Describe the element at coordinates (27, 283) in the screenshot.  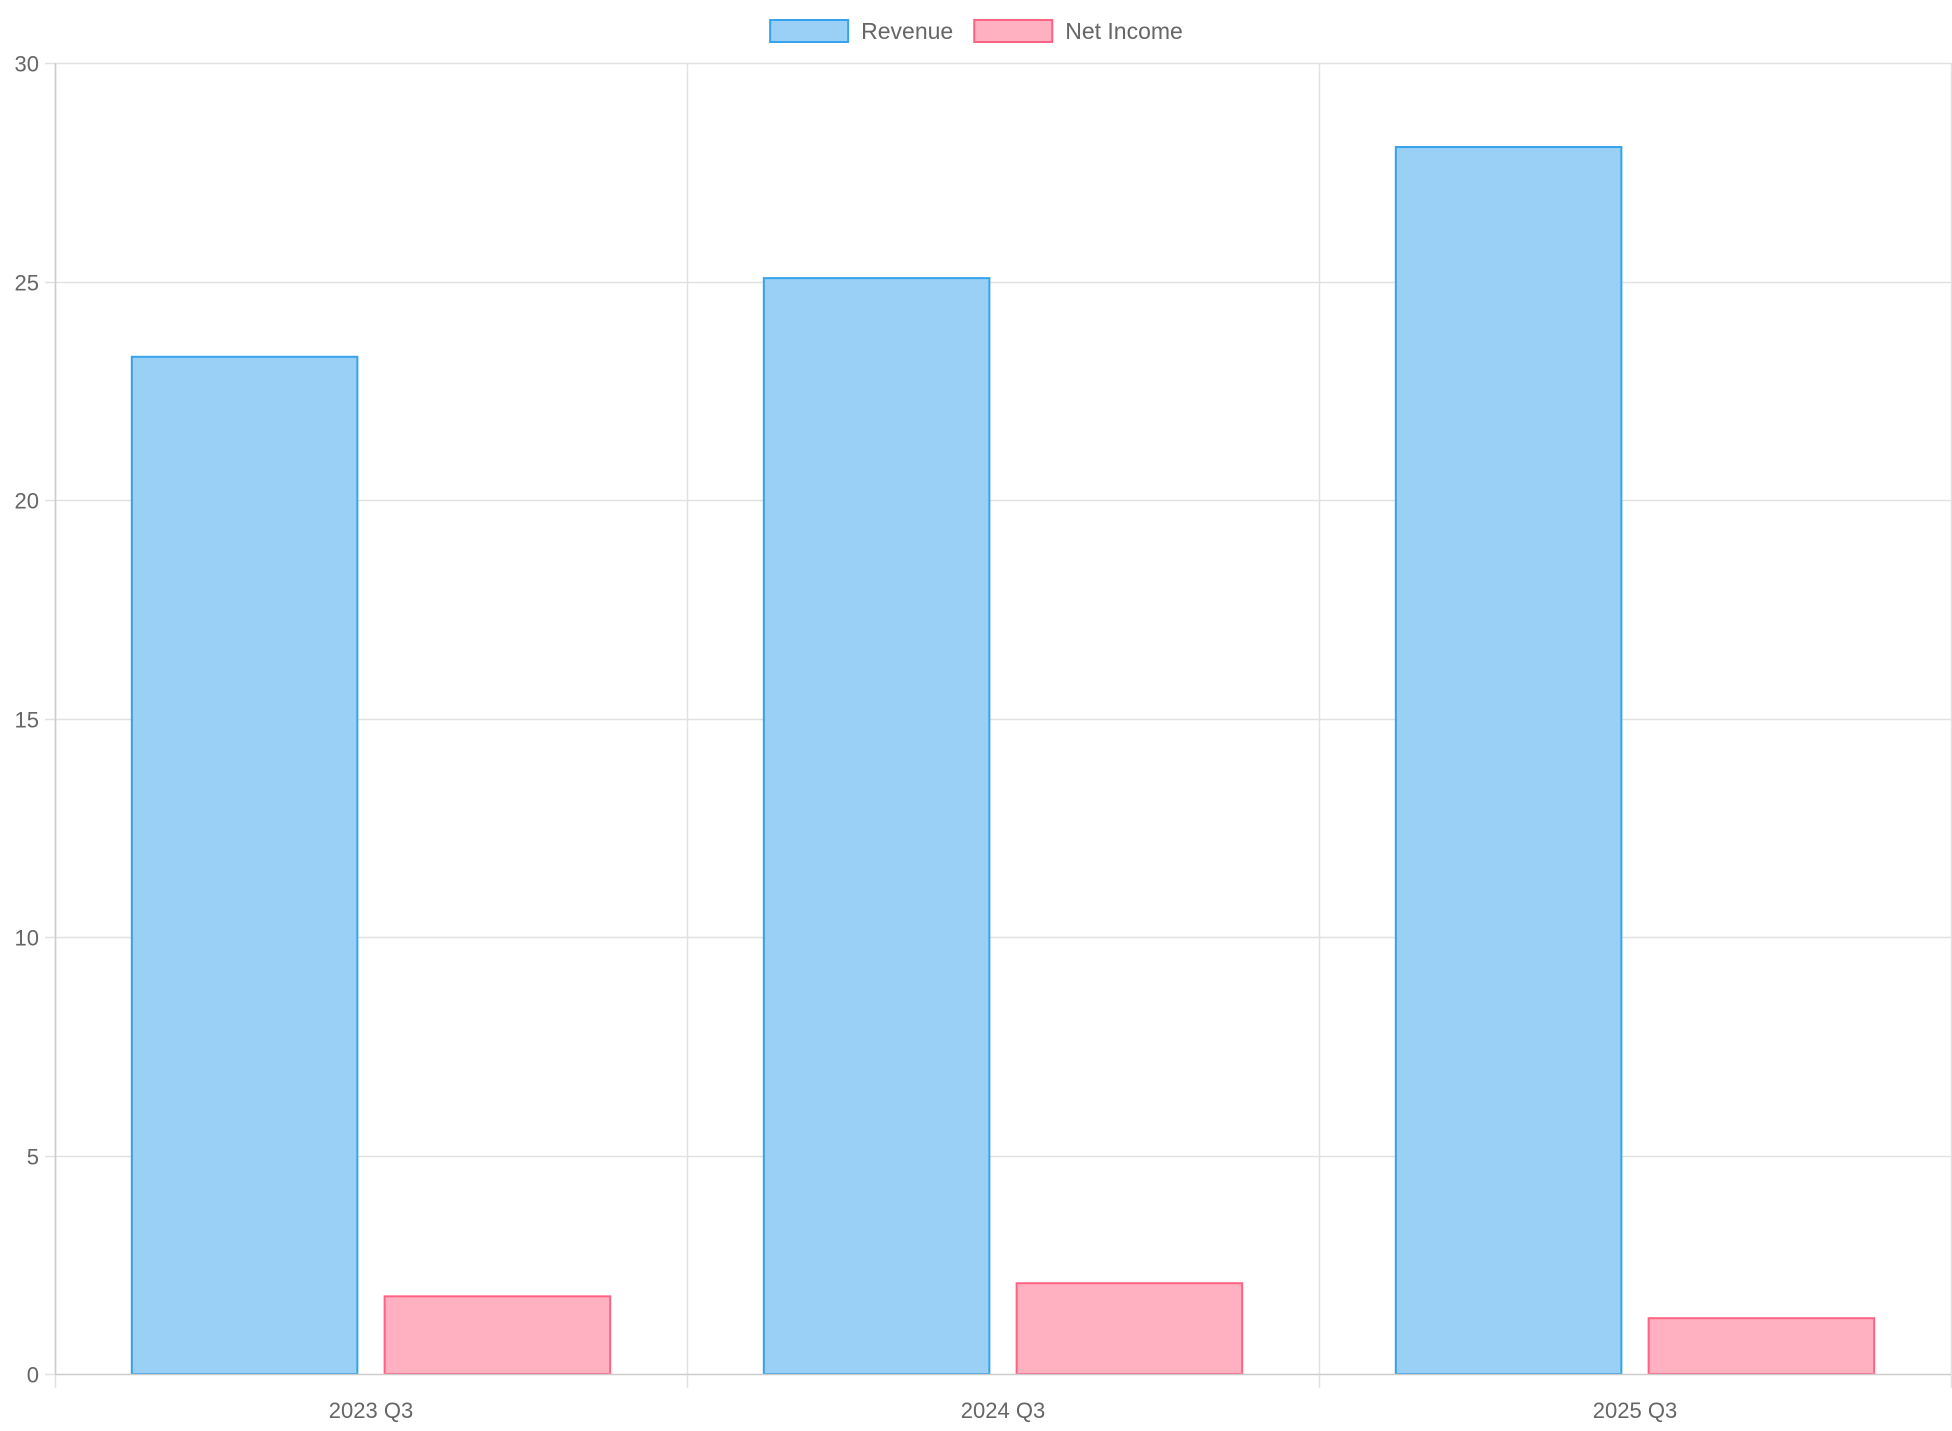
I see `y-tick-label: 25` at that location.